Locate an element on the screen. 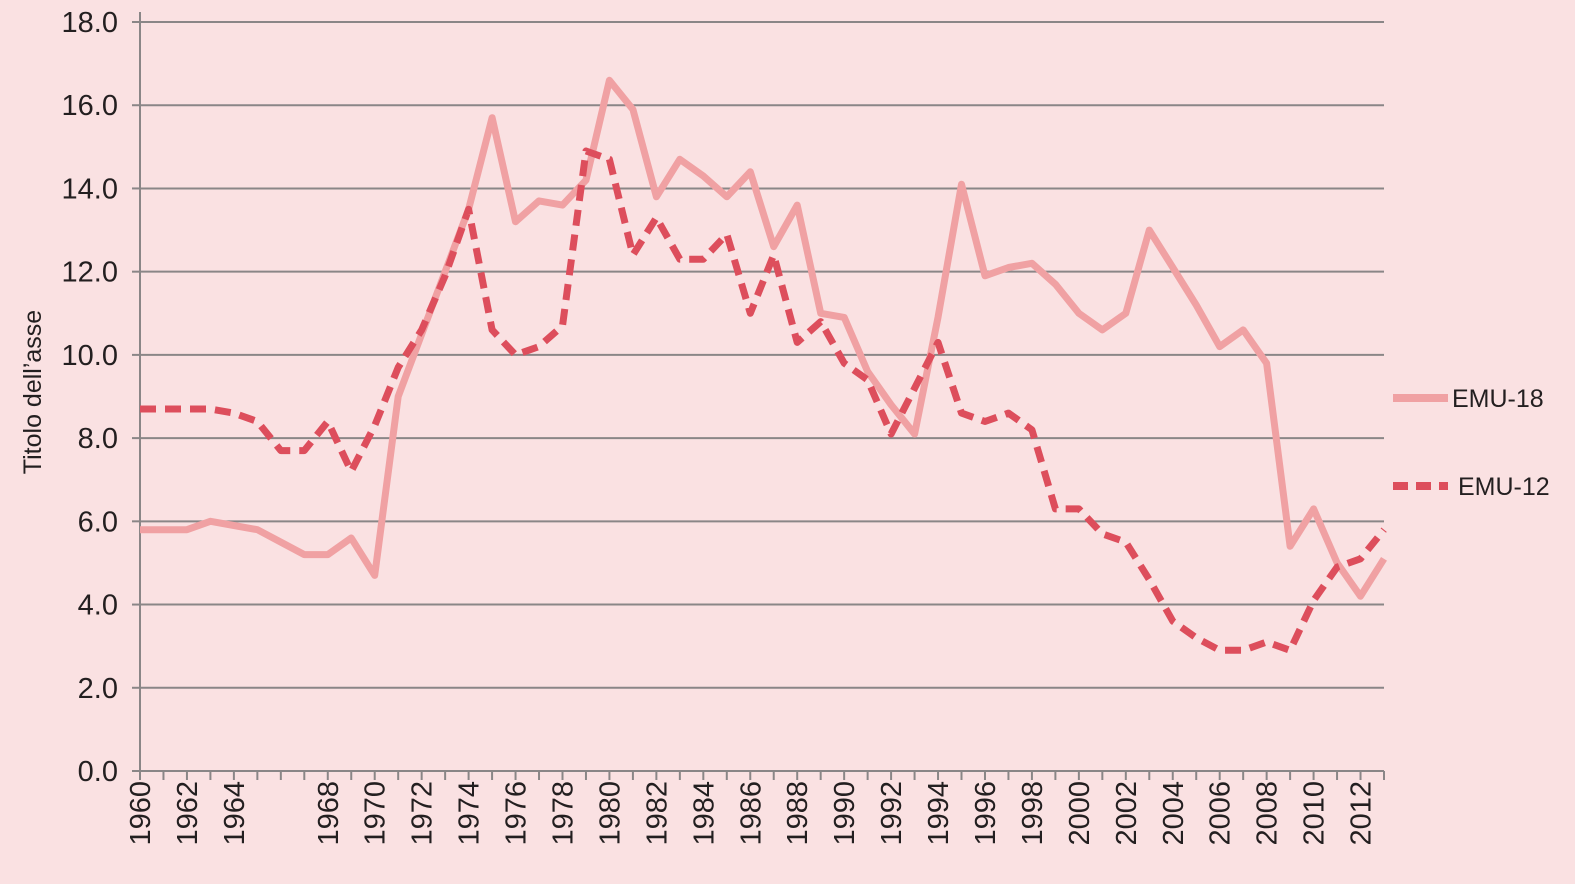 This screenshot has width=1575, height=884. x-tick-label: 1976 is located at coordinates (517, 813).